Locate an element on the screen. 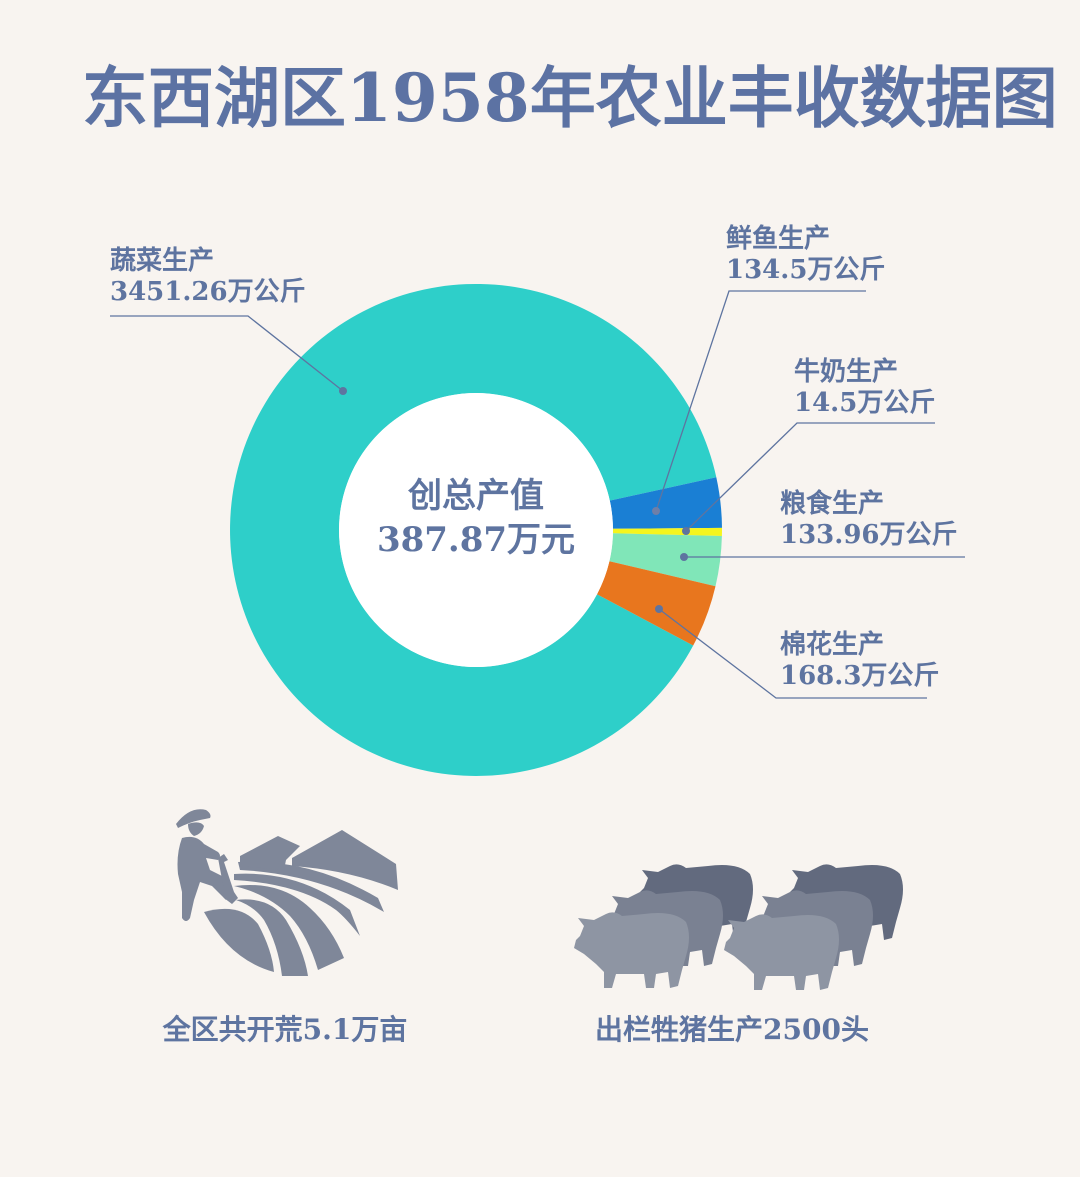 The height and width of the screenshot is (1177, 1080). label-milk-value: 14.5万公斤 is located at coordinates (865, 403).